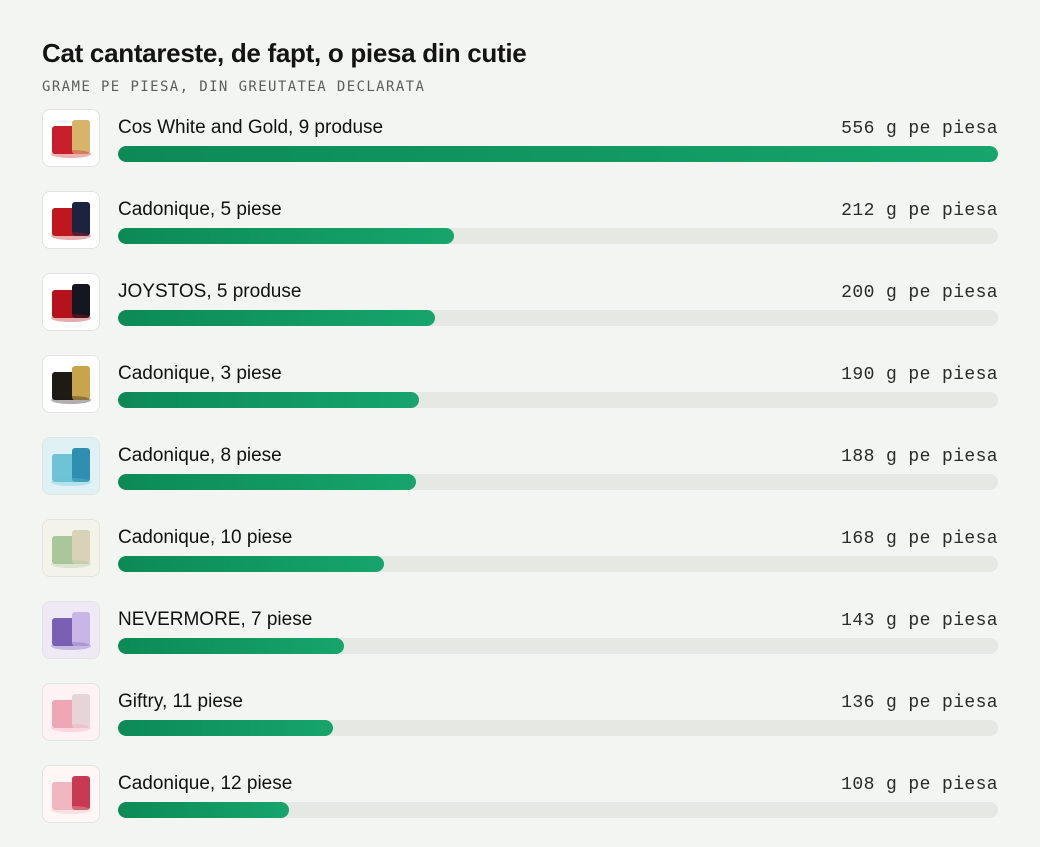 The height and width of the screenshot is (847, 1040). I want to click on bar-label: Cadonique, 3 piese, so click(200, 373).